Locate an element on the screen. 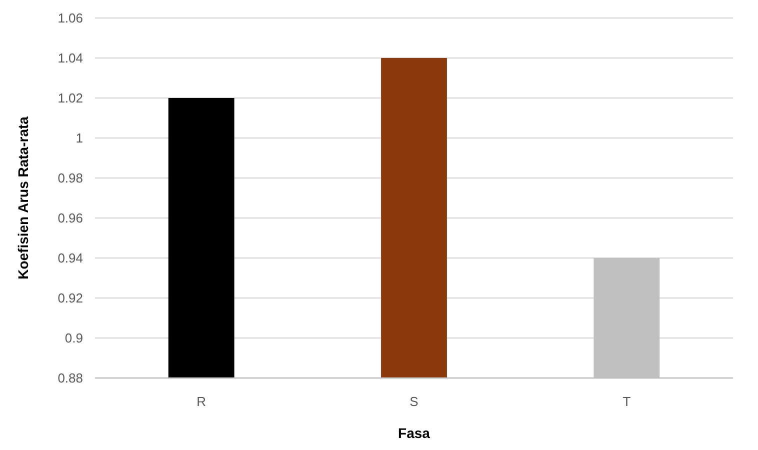 The width and height of the screenshot is (758, 450). x-tick-label: T is located at coordinates (626, 401).